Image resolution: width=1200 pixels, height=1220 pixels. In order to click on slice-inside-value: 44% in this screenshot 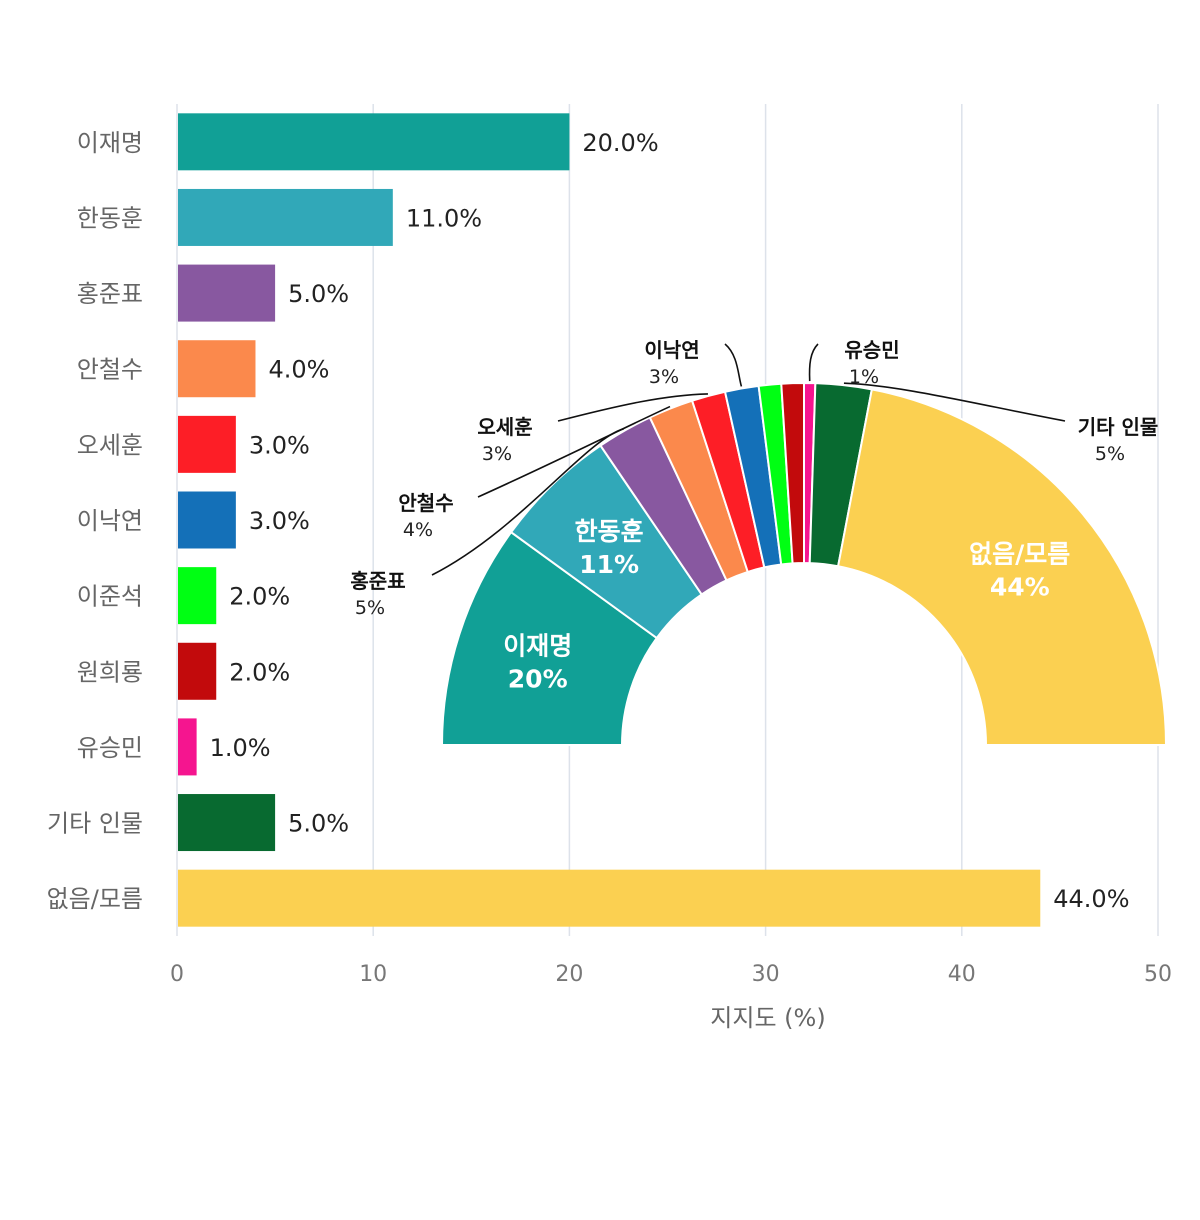, I will do `click(1020, 587)`.